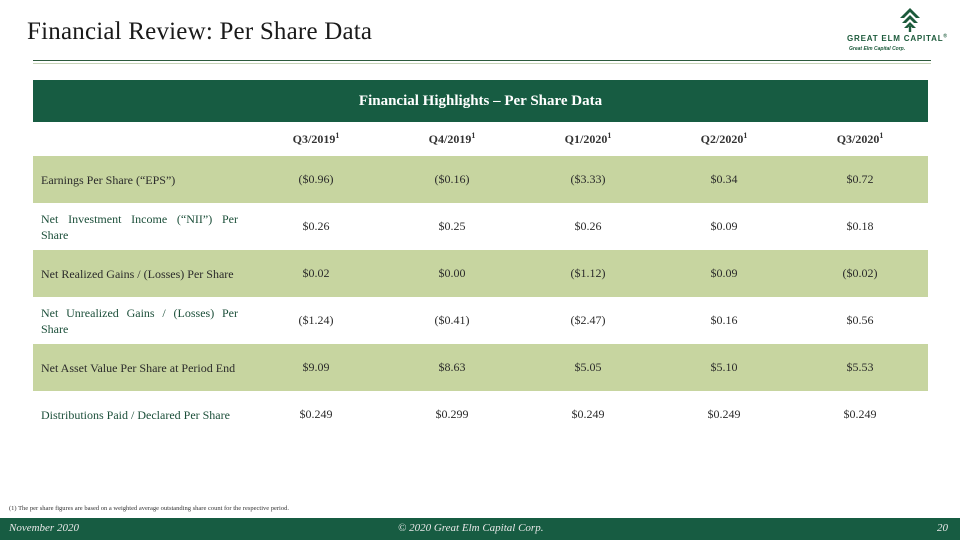 This screenshot has width=960, height=540. Describe the element at coordinates (316, 179) in the screenshot. I see `table-cell: ($0.96)` at that location.